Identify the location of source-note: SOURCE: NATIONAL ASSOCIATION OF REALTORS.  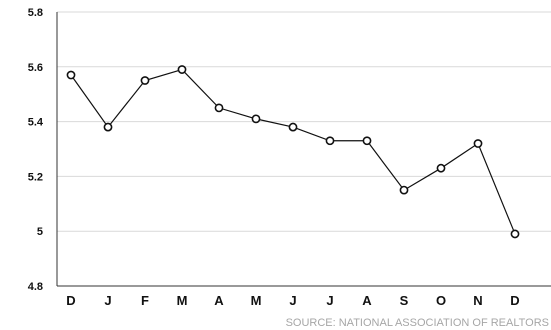
(417, 323).